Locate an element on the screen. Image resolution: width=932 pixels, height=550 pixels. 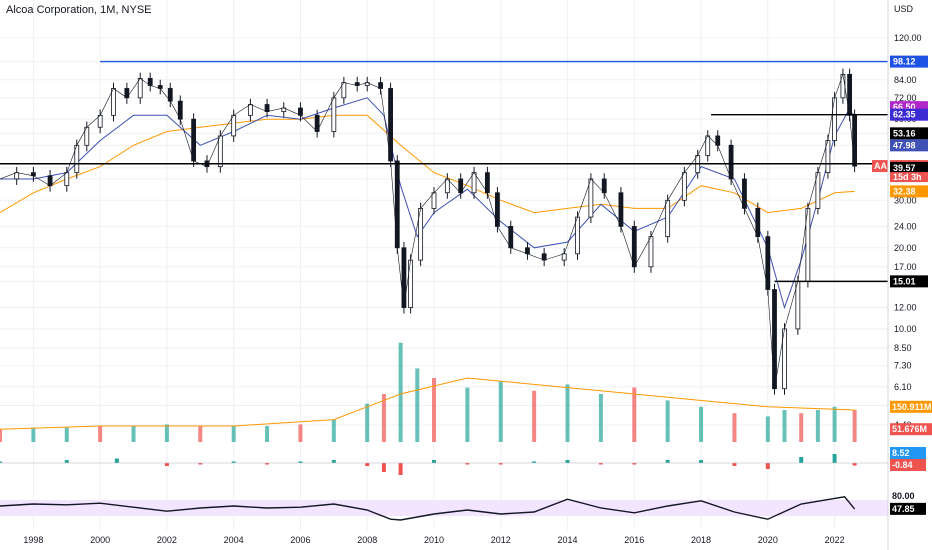
time-axis-tick-label: 2000 is located at coordinates (100, 540).